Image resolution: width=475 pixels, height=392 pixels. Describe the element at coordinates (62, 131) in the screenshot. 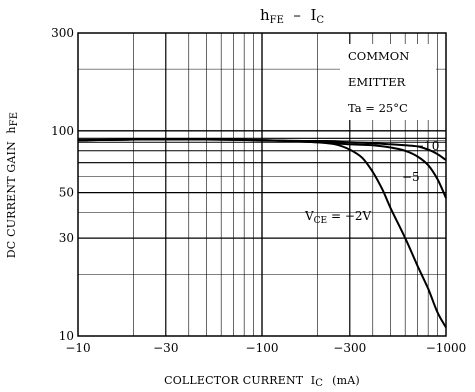

I see `y-tick-label: 100` at that location.